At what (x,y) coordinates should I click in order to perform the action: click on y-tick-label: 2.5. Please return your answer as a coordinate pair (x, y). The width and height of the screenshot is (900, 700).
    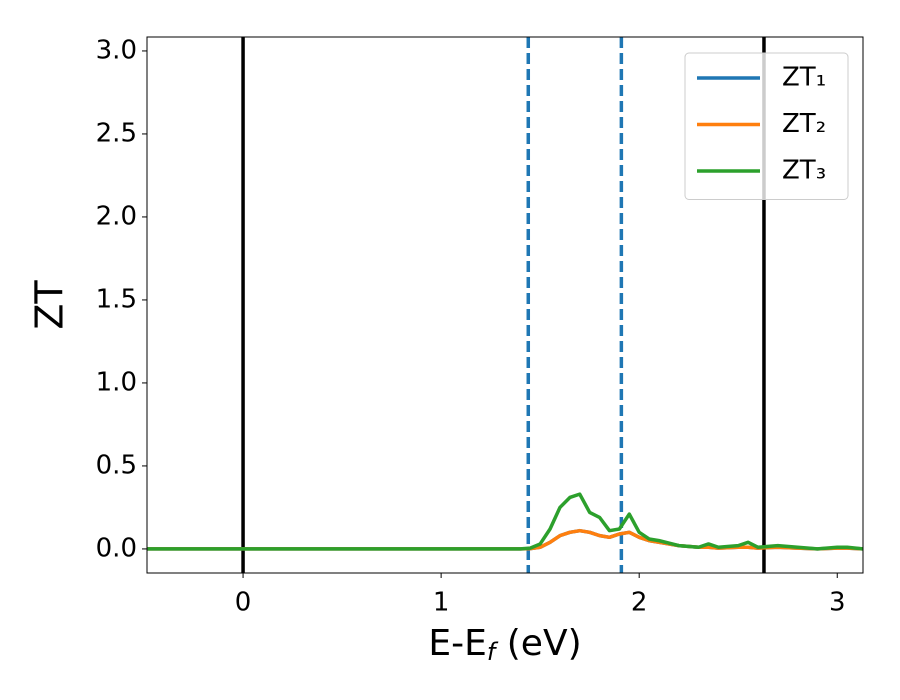
    Looking at the image, I should click on (116, 133).